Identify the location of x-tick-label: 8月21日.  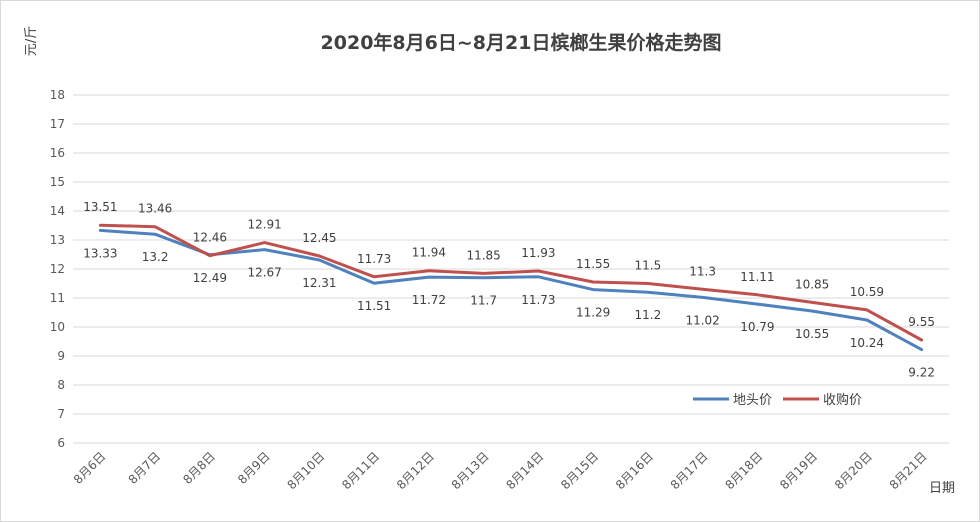
(908, 470).